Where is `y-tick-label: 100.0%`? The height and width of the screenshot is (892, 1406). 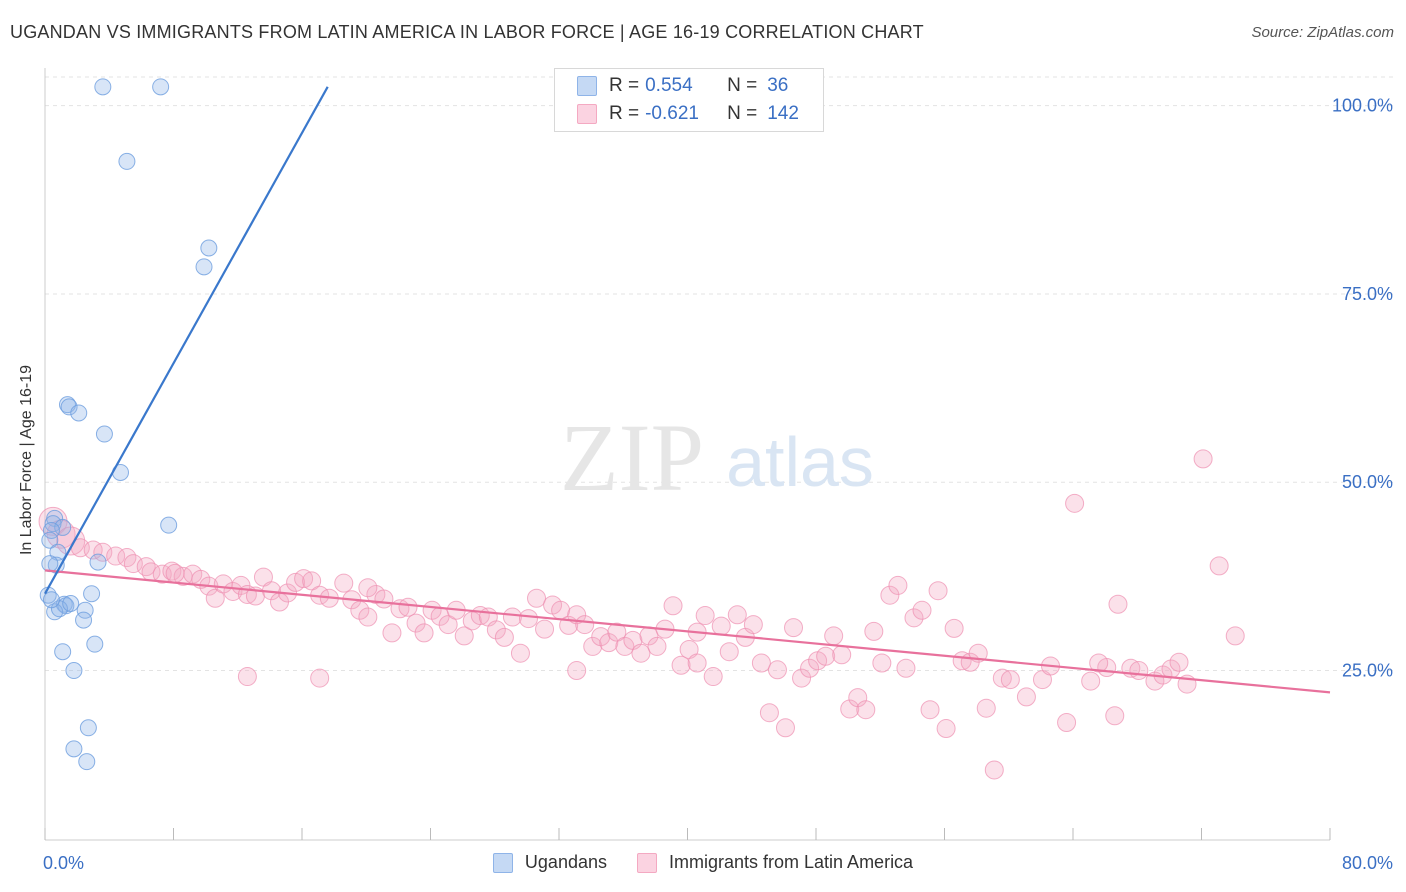 y-tick-label: 100.0% is located at coordinates (1362, 106).